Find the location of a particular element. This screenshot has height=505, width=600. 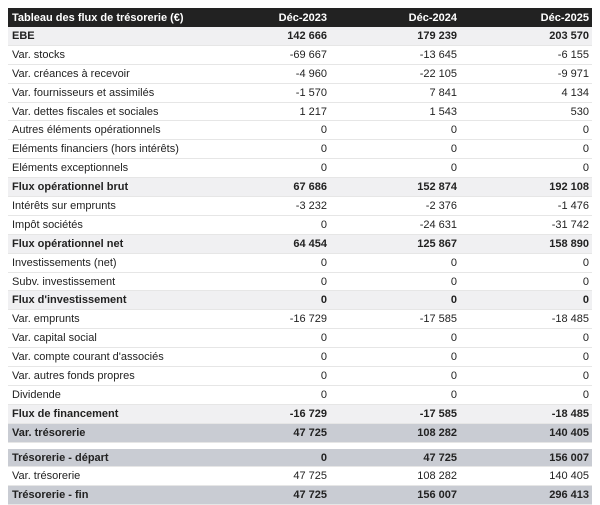

value-cell: 125 867 is located at coordinates (395, 244).